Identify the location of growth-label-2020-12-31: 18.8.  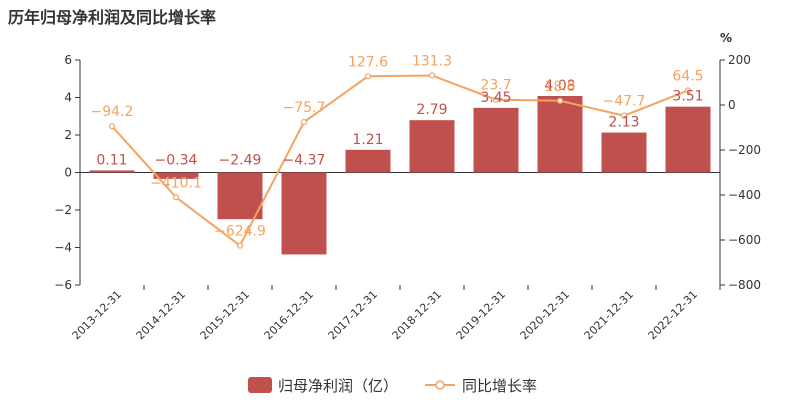
(559, 87).